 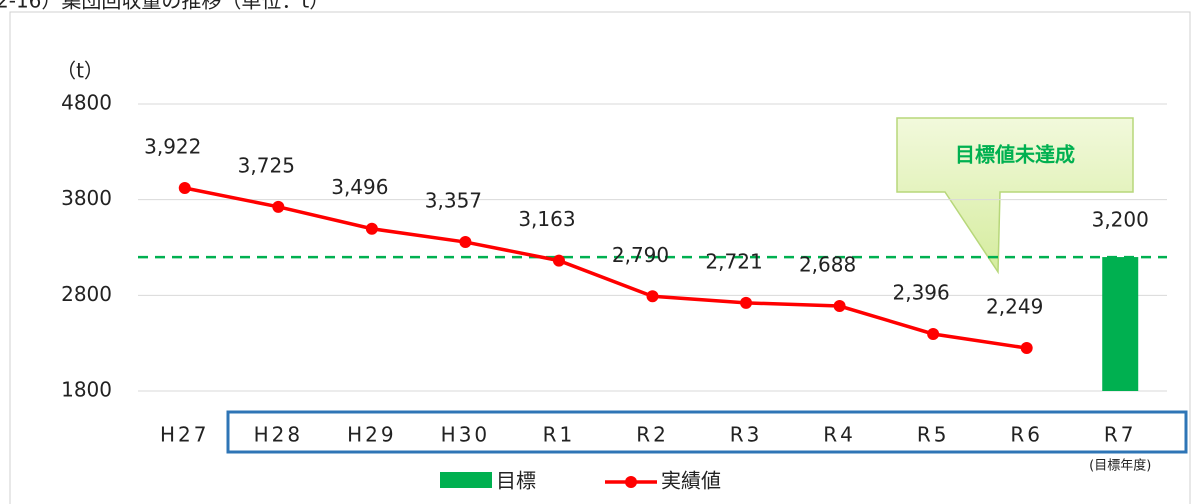 I want to click on y-tick-label: 2800, so click(x=86, y=294).